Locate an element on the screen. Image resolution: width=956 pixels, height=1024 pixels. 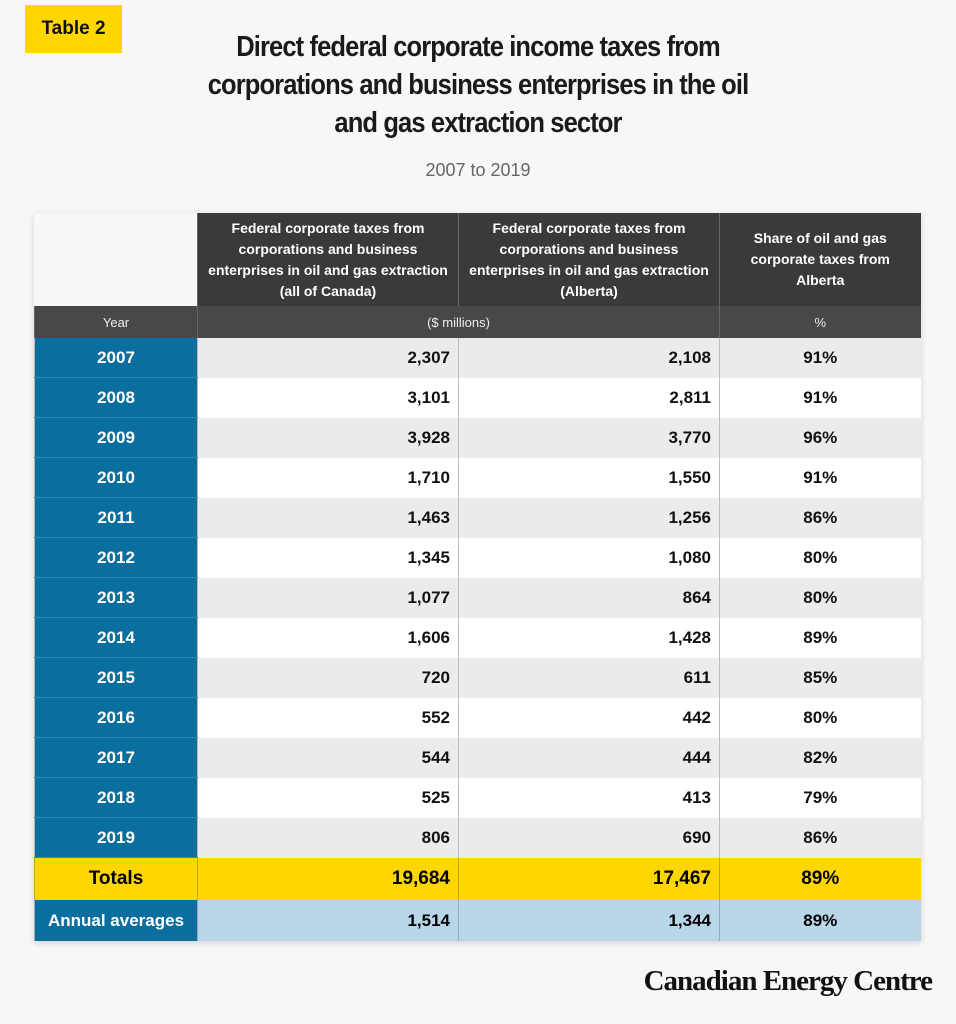
year-cell: 2008 is located at coordinates (116, 397).